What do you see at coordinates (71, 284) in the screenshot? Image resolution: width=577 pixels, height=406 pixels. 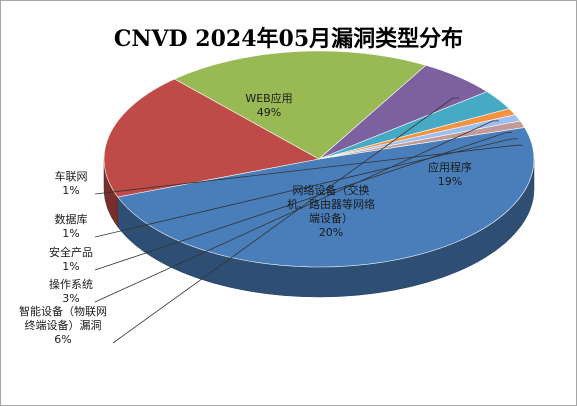 I see `slice-label: 操作系统` at bounding box center [71, 284].